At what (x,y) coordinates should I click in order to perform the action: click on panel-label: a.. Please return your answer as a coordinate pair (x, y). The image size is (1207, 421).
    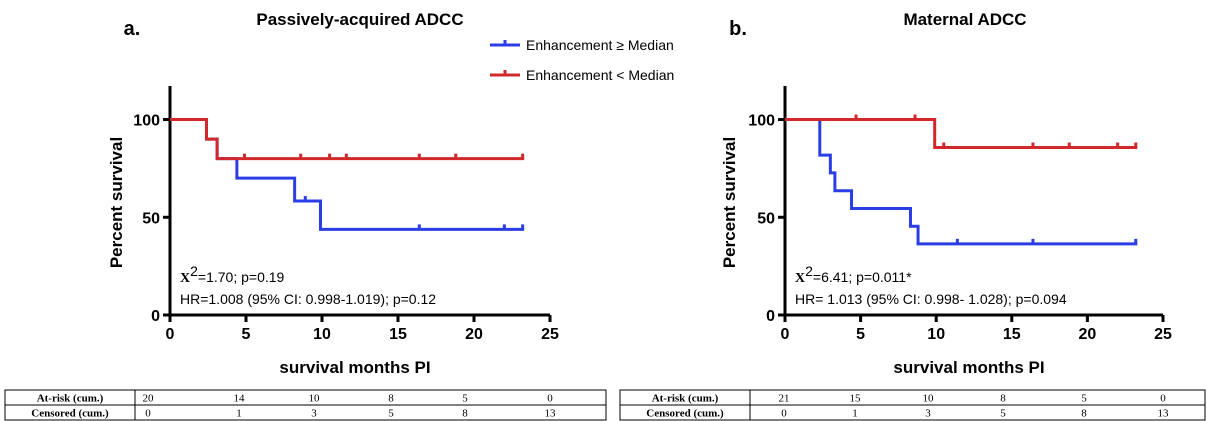
    Looking at the image, I should click on (132, 29).